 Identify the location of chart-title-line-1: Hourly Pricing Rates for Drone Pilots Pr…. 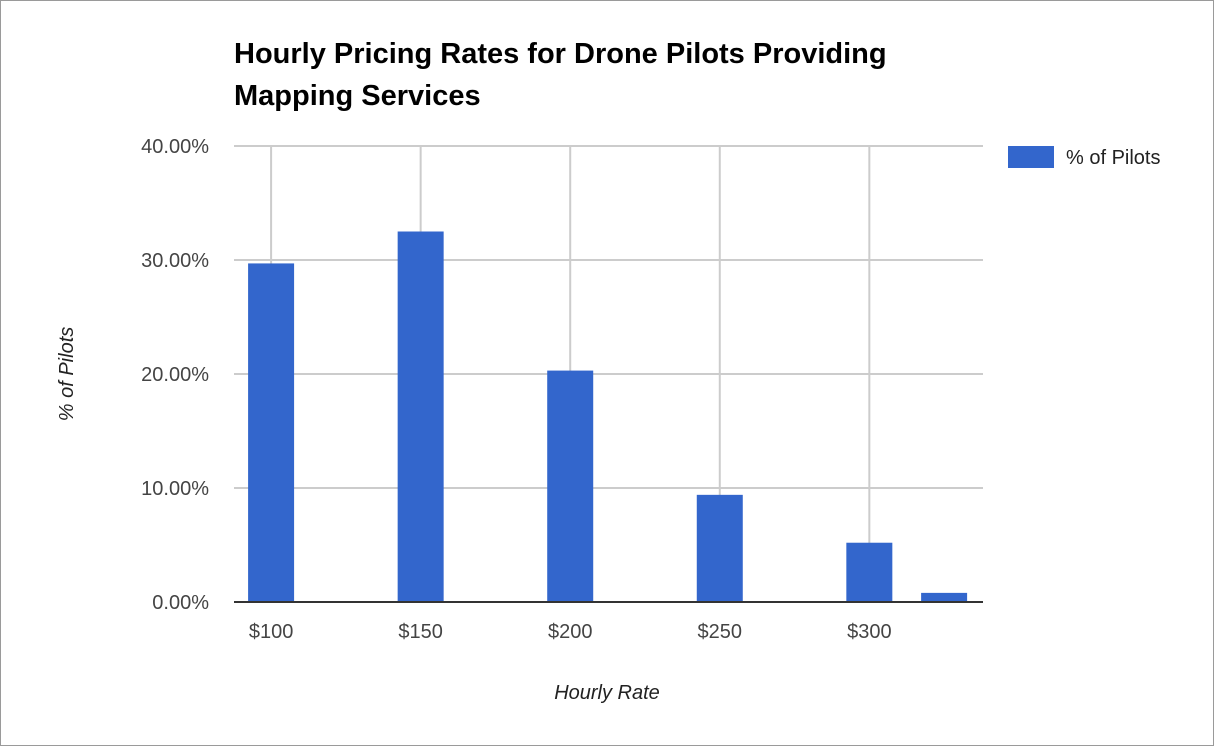
(560, 54).